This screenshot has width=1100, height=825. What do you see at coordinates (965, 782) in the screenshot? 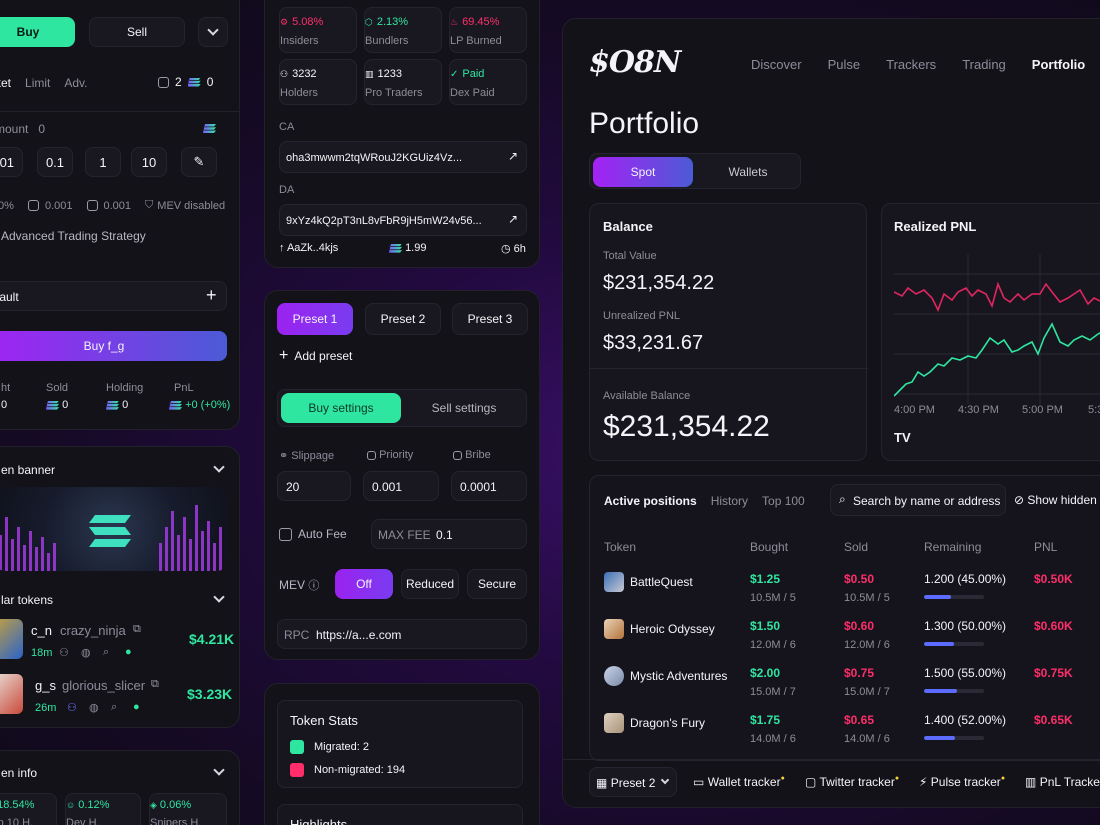
I see `pulse-tracker-label: Pulse tracker` at bounding box center [965, 782].